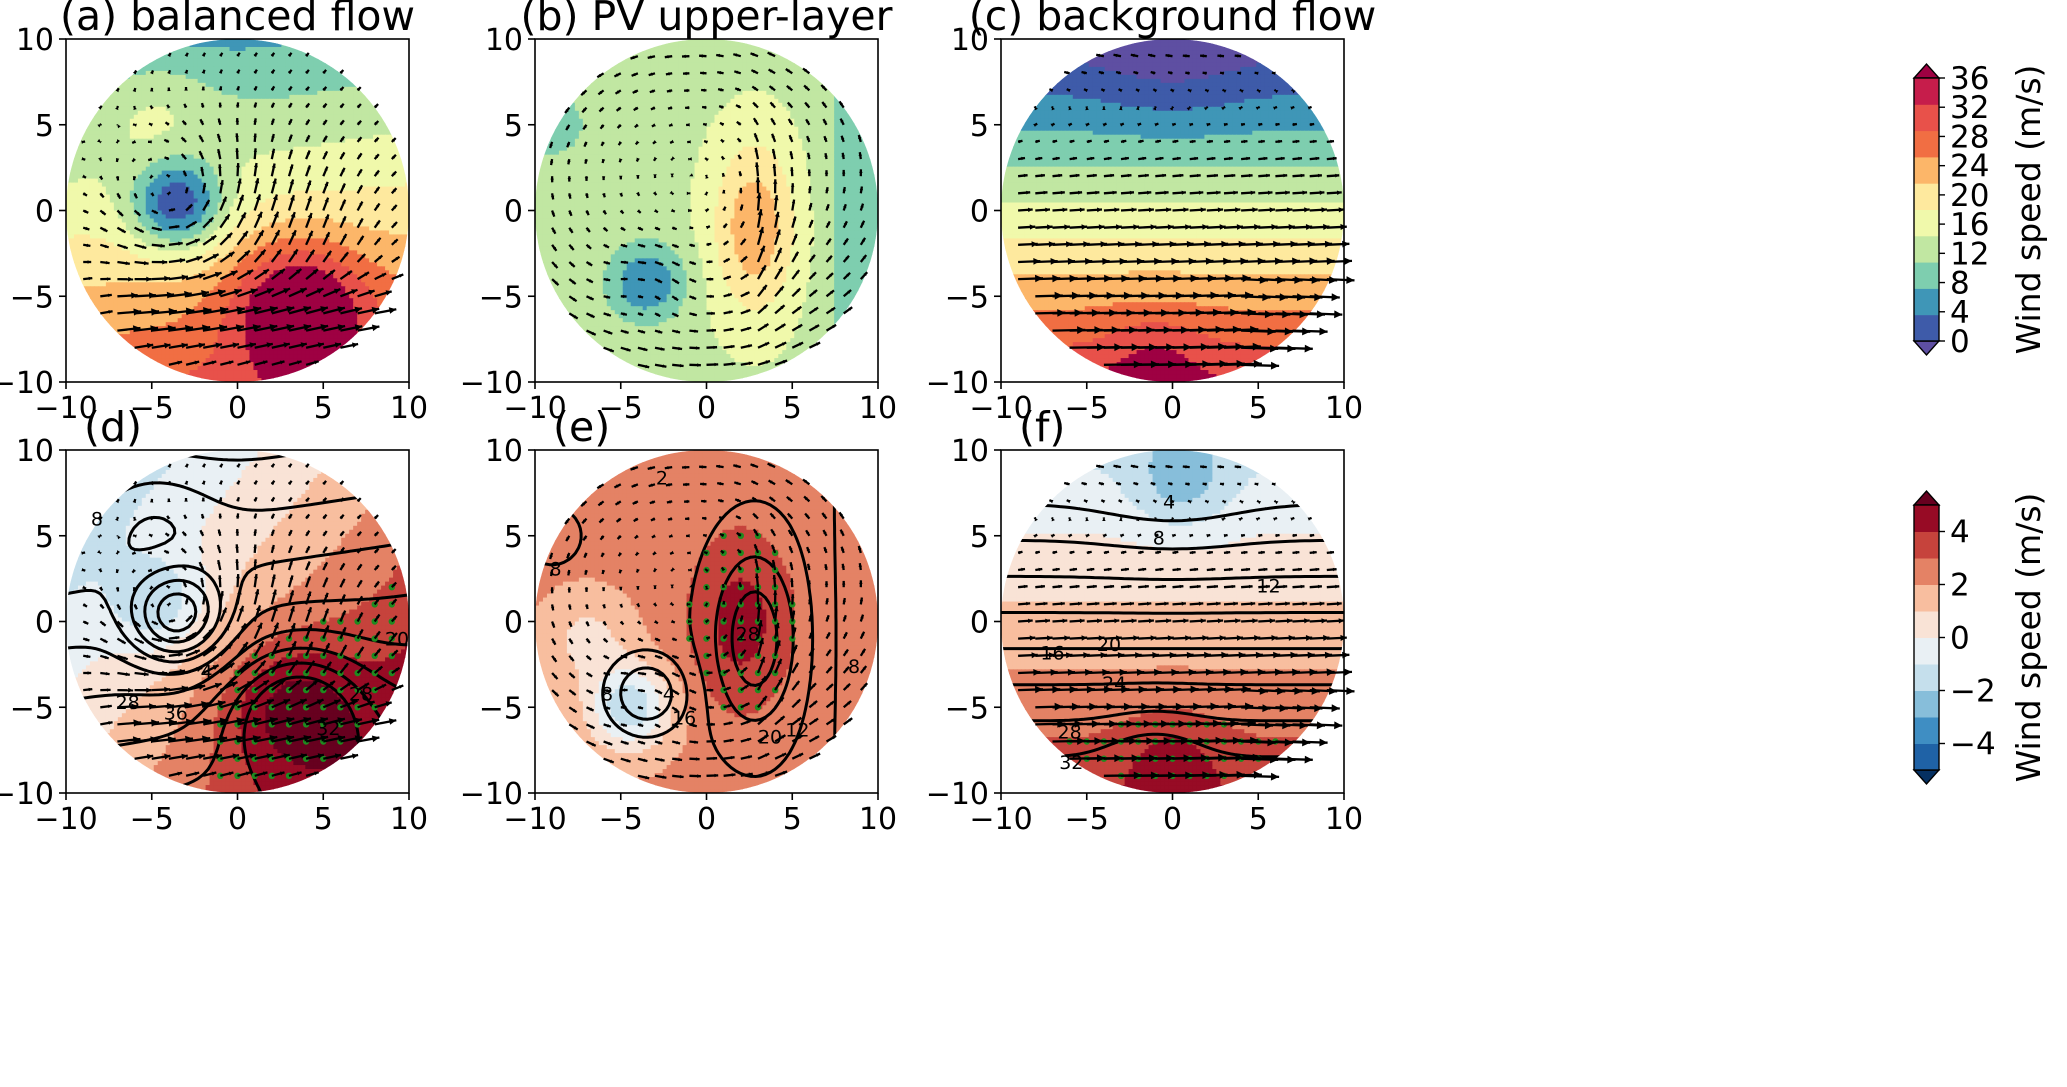  What do you see at coordinates (792, 408) in the screenshot?
I see `x-tick-label: 5` at bounding box center [792, 408].